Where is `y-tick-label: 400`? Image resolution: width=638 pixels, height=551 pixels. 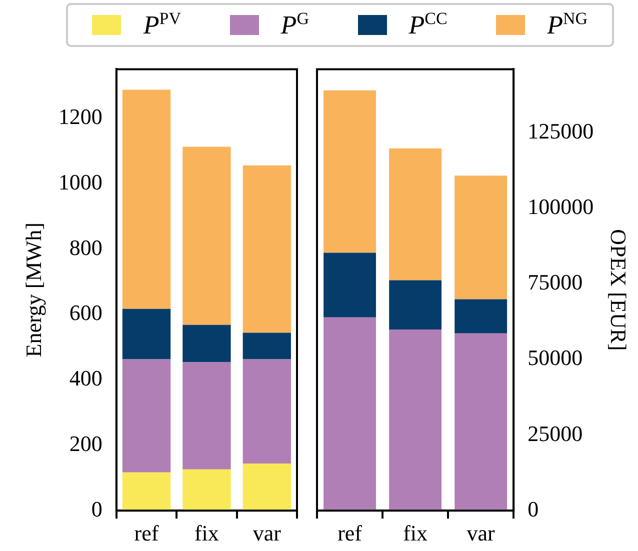 y-tick-label: 400 is located at coordinates (85, 378).